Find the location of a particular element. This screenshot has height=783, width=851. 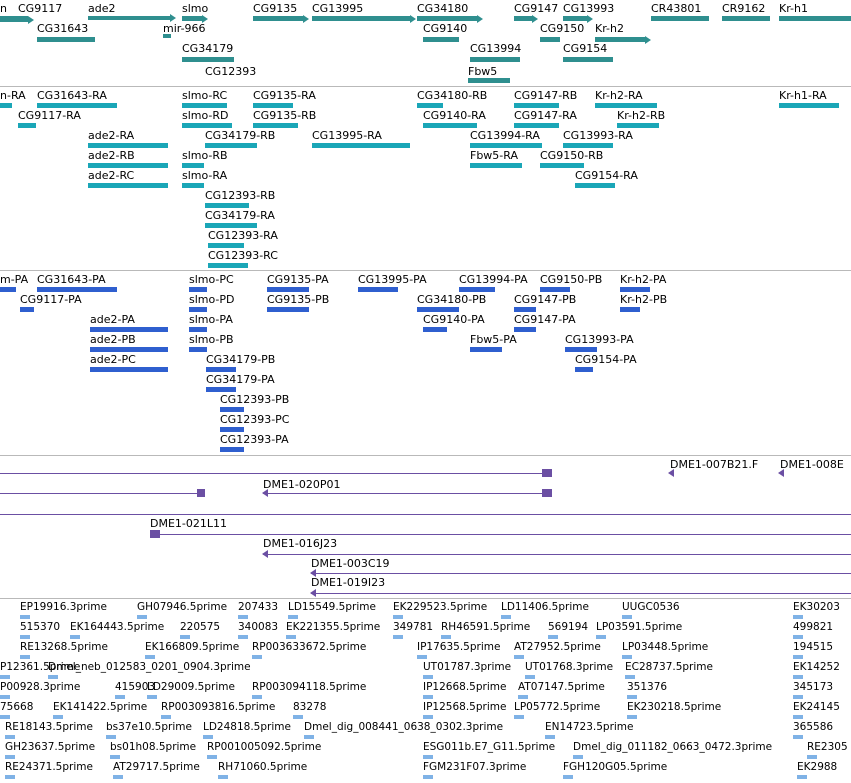

feature-label-dme1-020p01: DME1-020P01 is located at coordinates (302, 484).